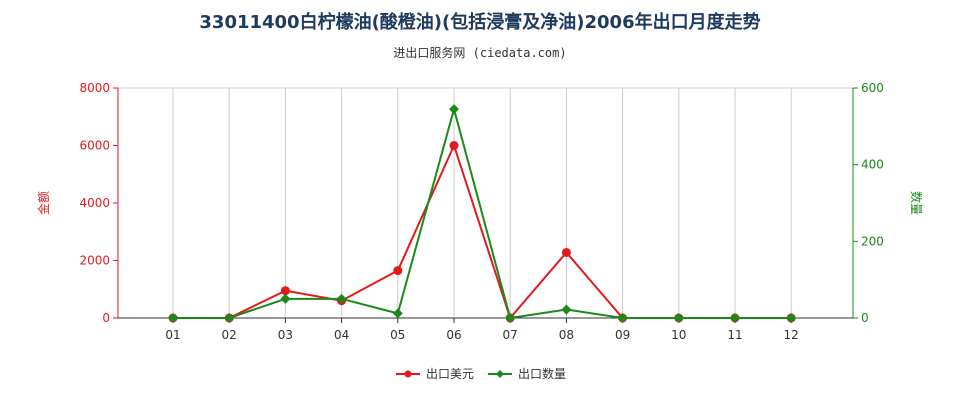  Describe the element at coordinates (481, 373) in the screenshot. I see `legend: 出口美元 出口数量` at that location.